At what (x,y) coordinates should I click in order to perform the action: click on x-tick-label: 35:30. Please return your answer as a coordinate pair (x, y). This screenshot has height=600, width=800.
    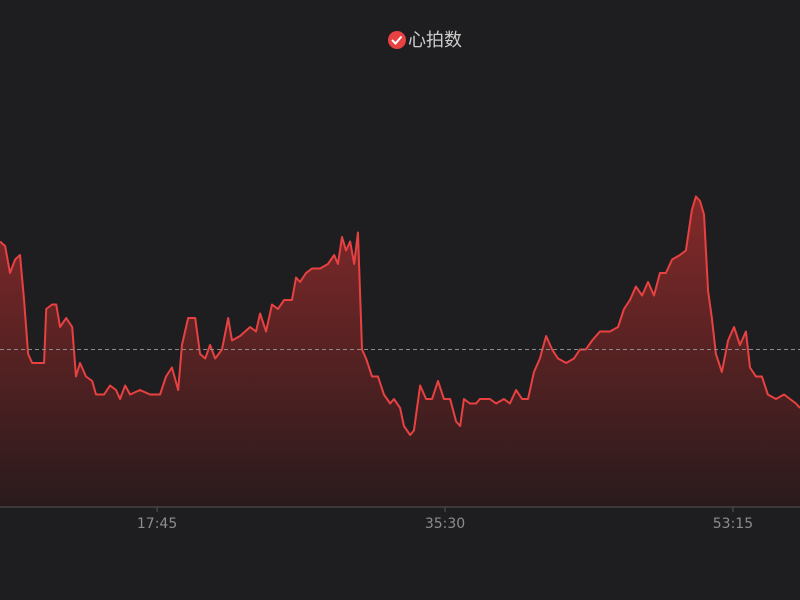
    Looking at the image, I should click on (445, 524).